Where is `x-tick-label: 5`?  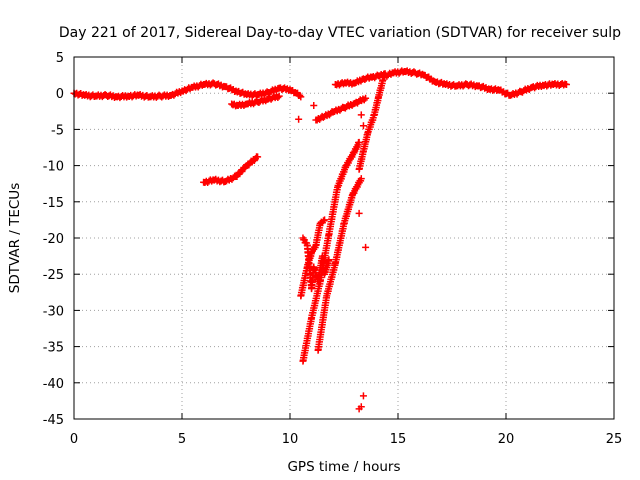
x-tick-label: 5 is located at coordinates (182, 439).